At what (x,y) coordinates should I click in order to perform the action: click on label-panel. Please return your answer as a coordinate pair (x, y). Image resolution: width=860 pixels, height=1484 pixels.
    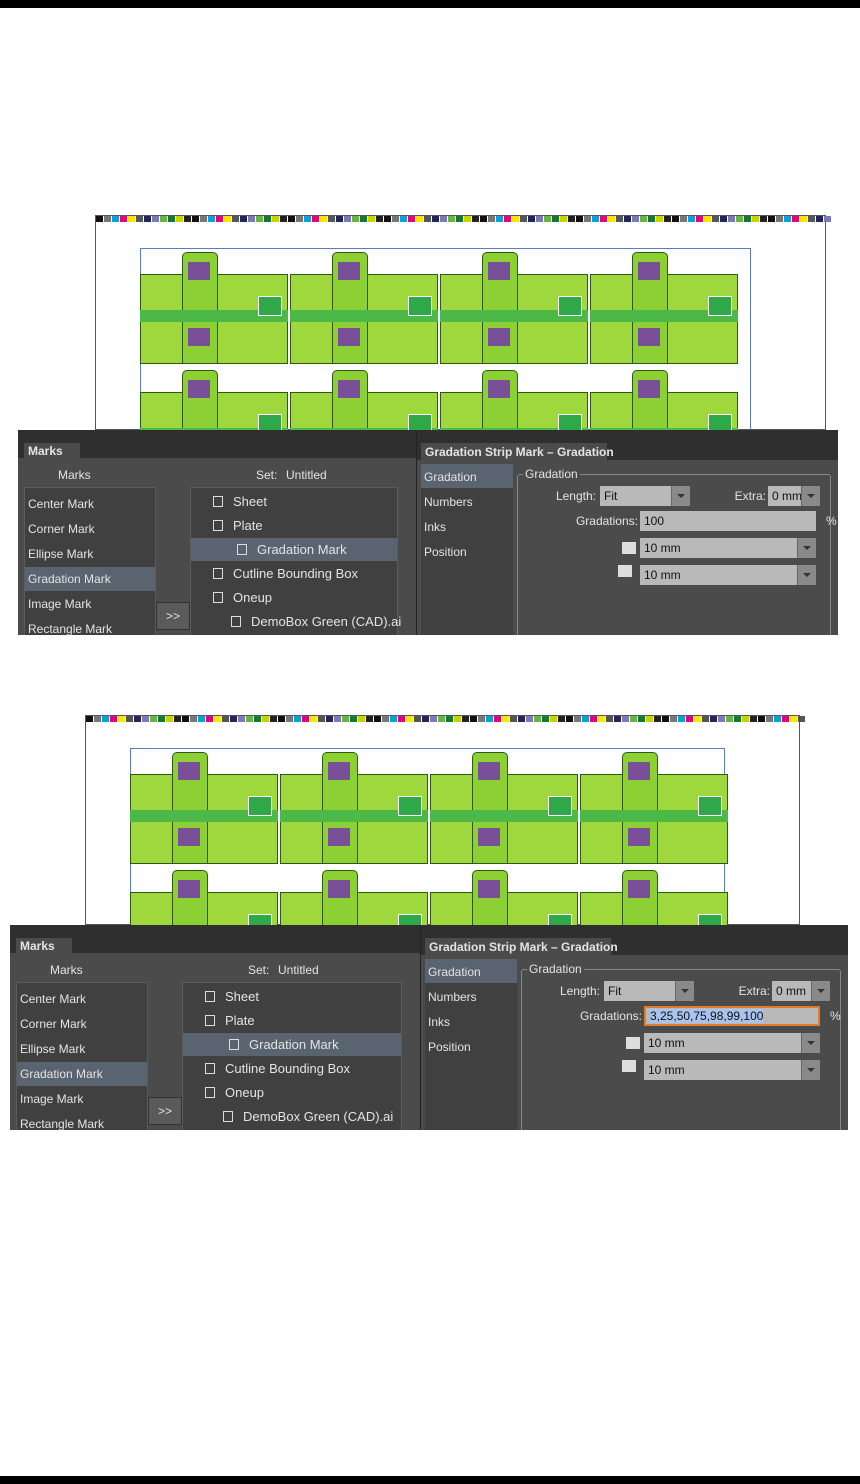
    Looking at the image, I should click on (420, 306).